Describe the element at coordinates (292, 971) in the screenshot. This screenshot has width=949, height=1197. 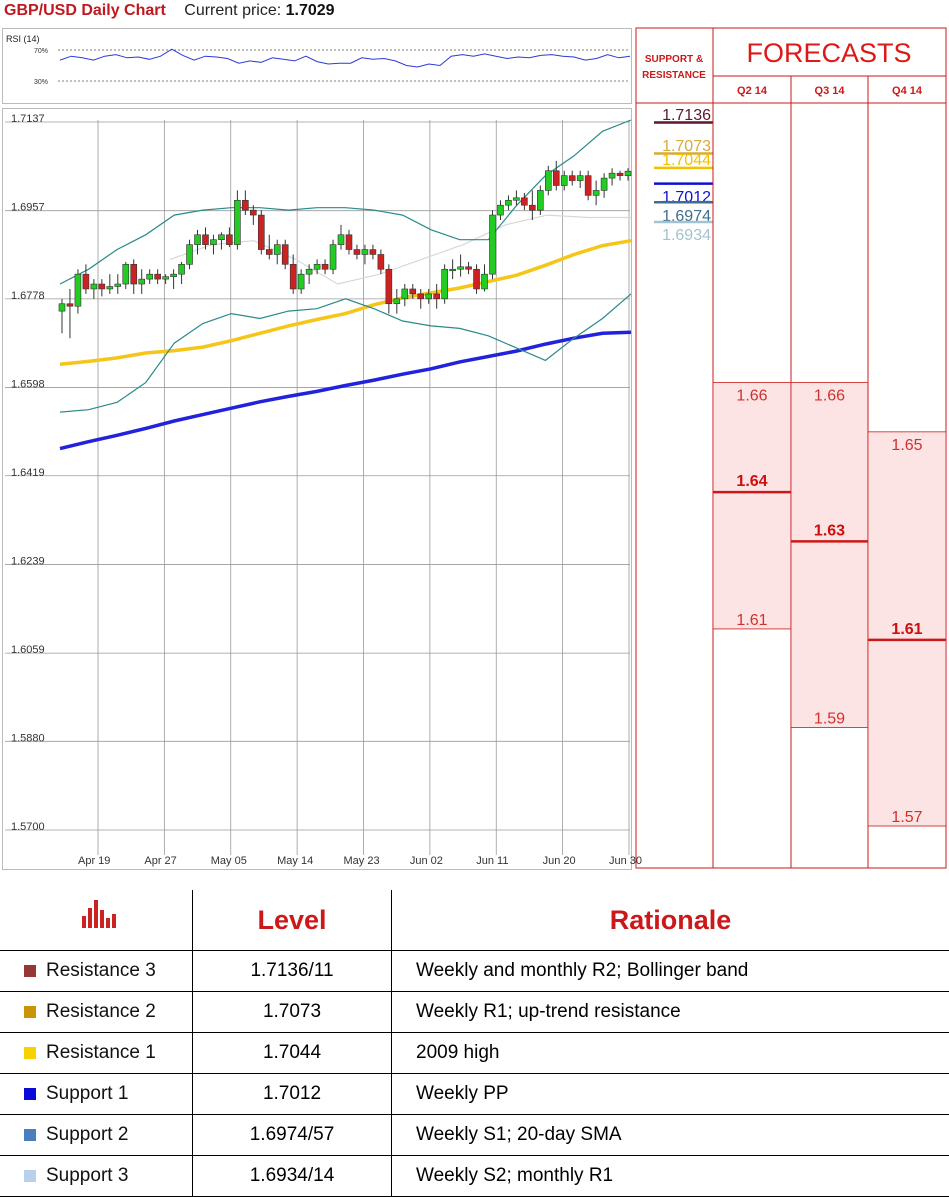
I see `level-value: 1.7136/11` at that location.